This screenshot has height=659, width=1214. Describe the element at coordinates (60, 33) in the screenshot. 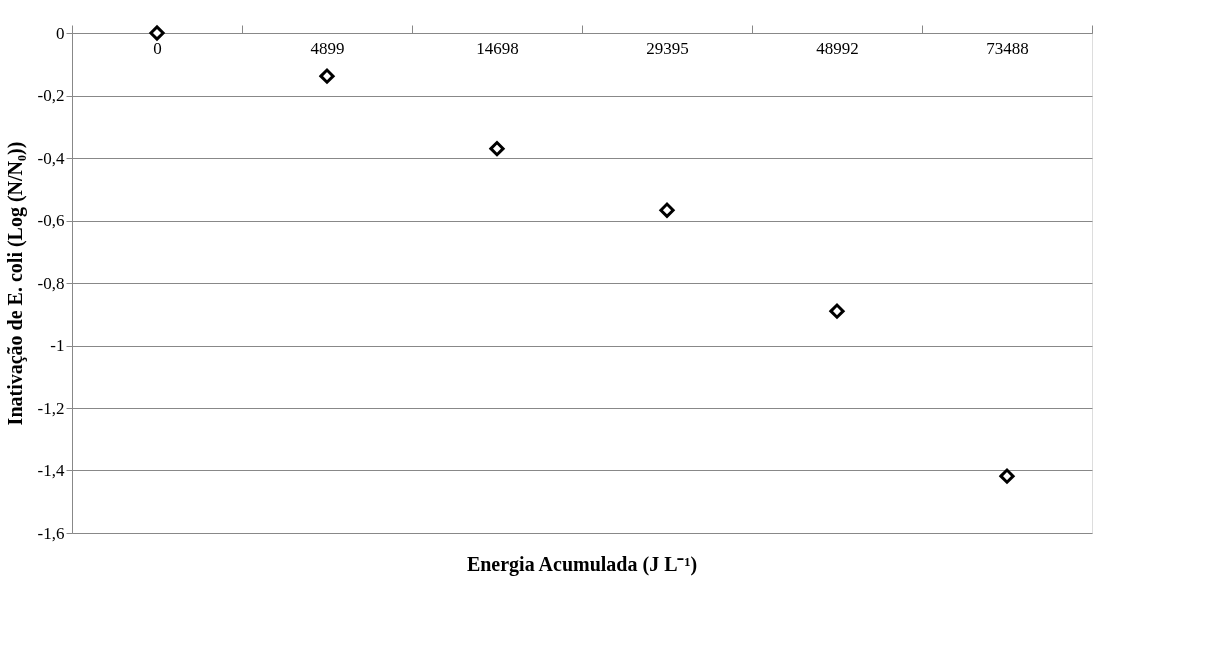

I see `y-tick-label: 0` at that location.